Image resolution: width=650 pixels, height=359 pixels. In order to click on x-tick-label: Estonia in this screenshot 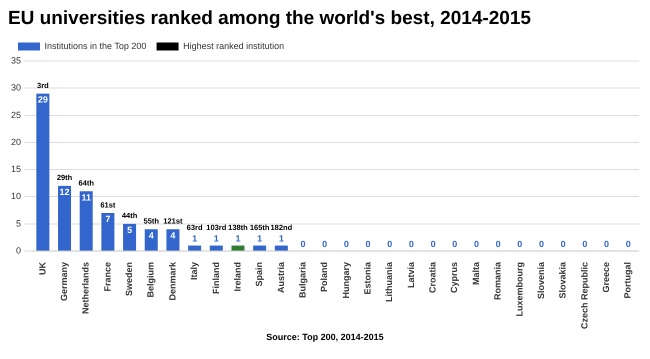, I will do `click(367, 278)`.